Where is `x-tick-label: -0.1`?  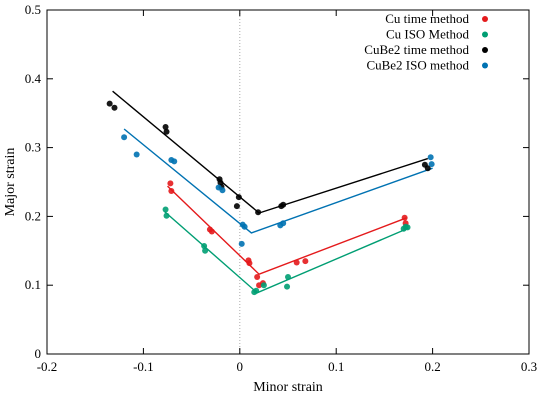 x-tick-label: -0.1 is located at coordinates (143, 366).